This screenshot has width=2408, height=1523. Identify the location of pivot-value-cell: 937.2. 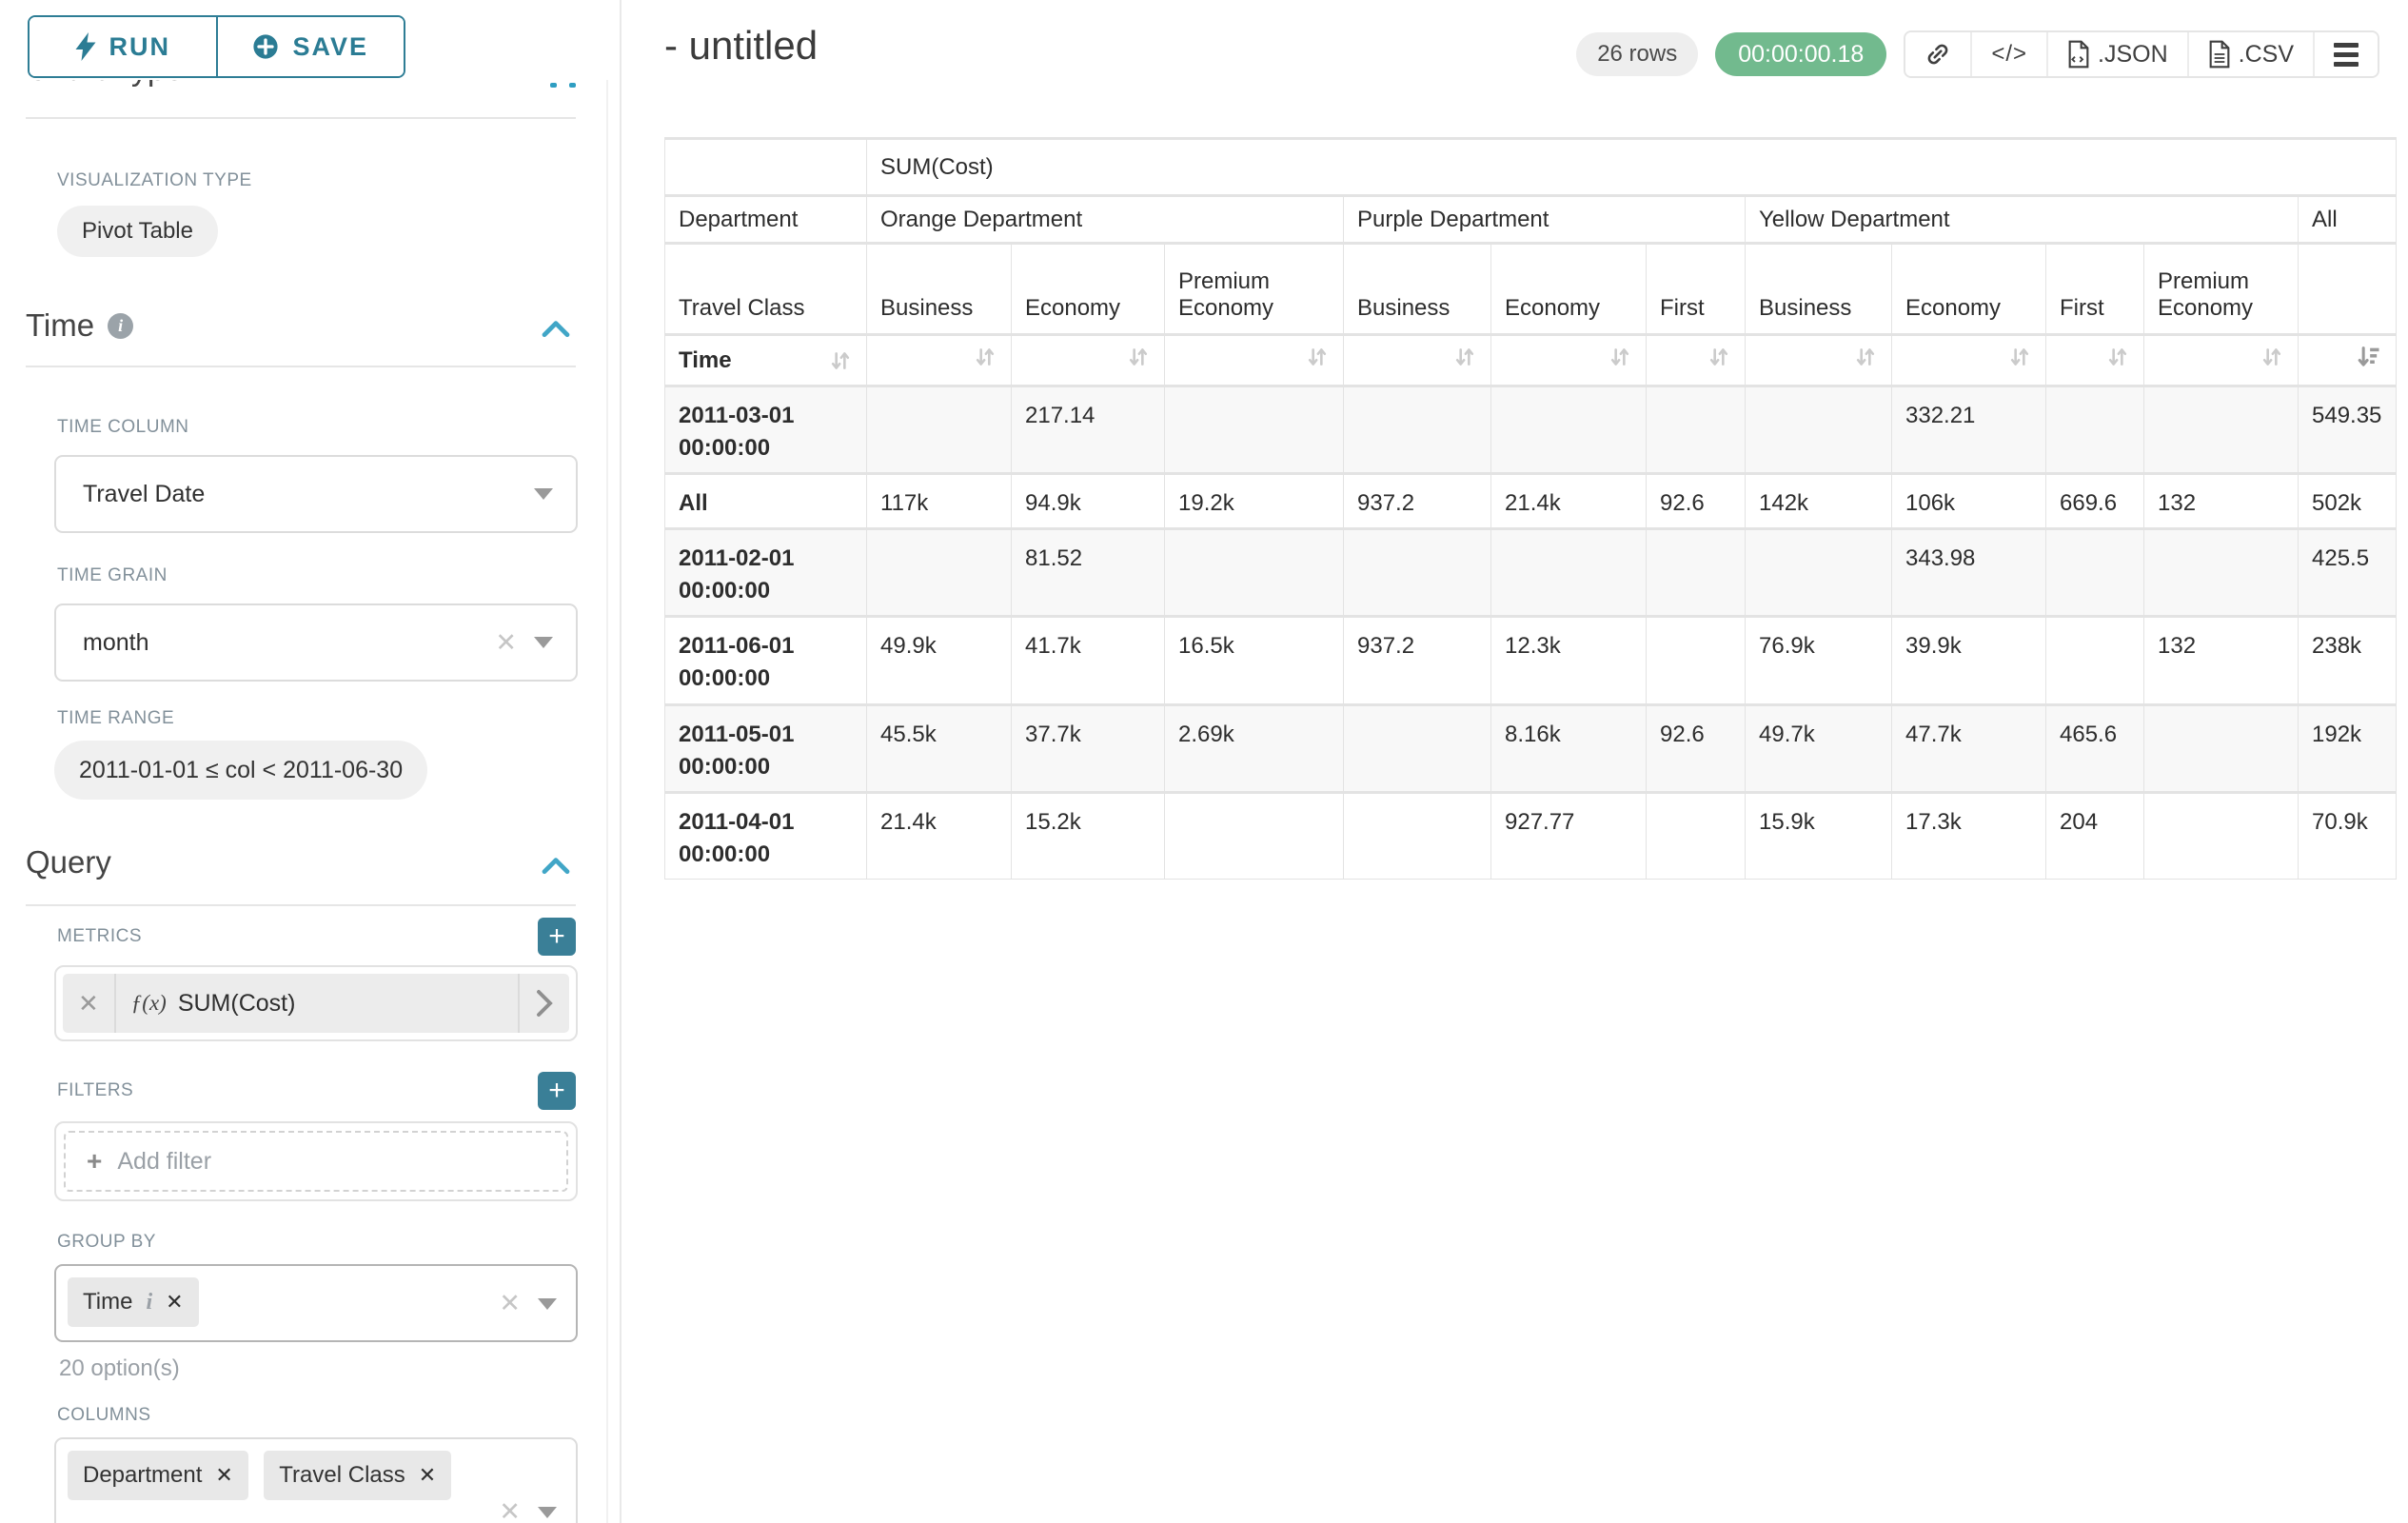
(1417, 501).